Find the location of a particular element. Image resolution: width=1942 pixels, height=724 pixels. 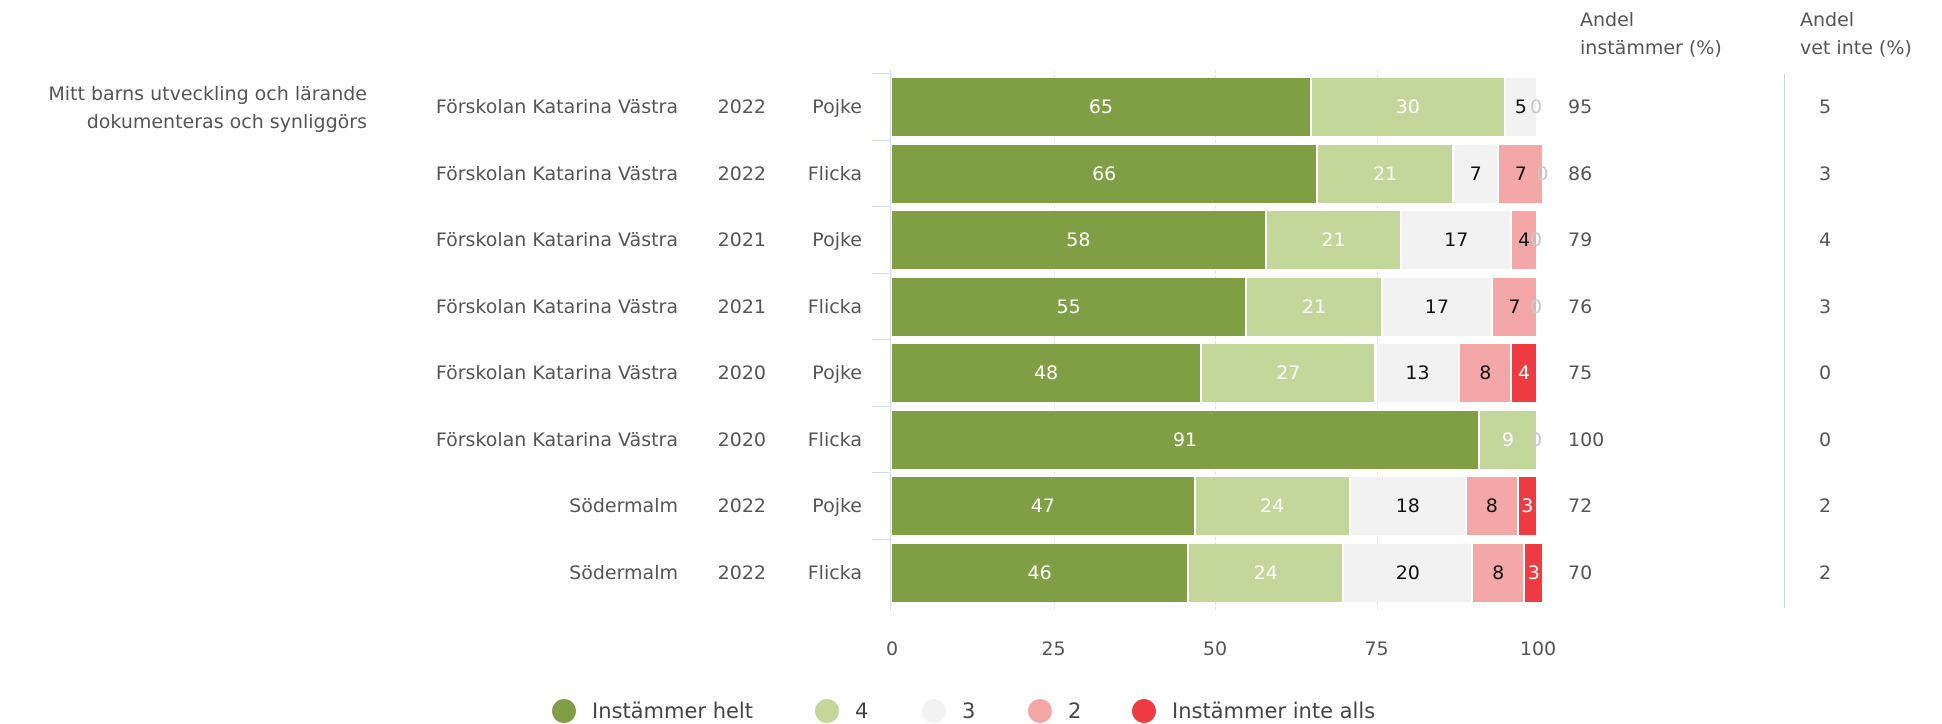

x-tick-label: 50 is located at coordinates (1215, 649).